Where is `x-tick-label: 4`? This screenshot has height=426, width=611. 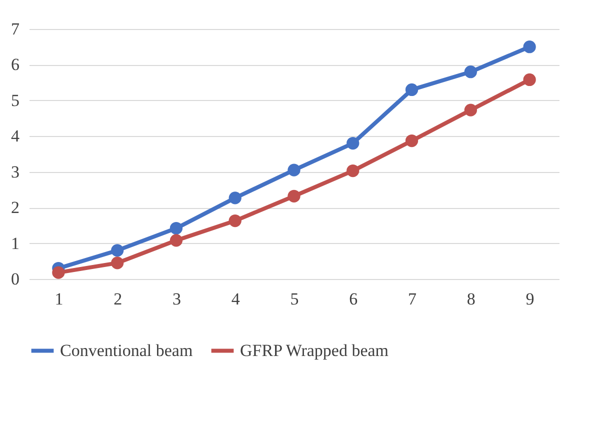
x-tick-label: 4 is located at coordinates (235, 299).